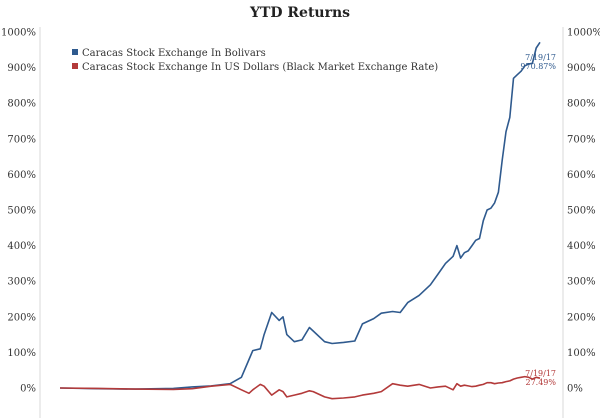 The width and height of the screenshot is (600, 418). Describe the element at coordinates (538, 66) in the screenshot. I see `end-label-bolivars-value: 970.87%` at that location.